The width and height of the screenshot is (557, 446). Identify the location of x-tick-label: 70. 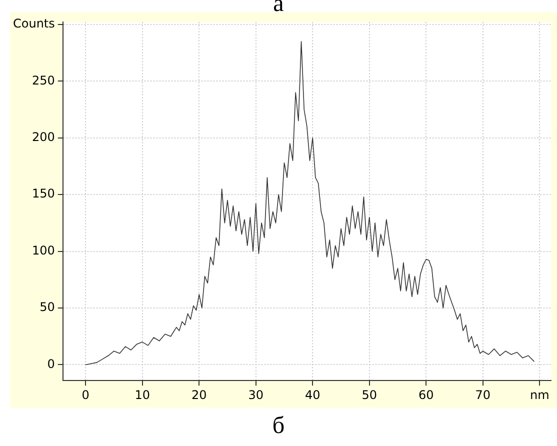
(483, 395).